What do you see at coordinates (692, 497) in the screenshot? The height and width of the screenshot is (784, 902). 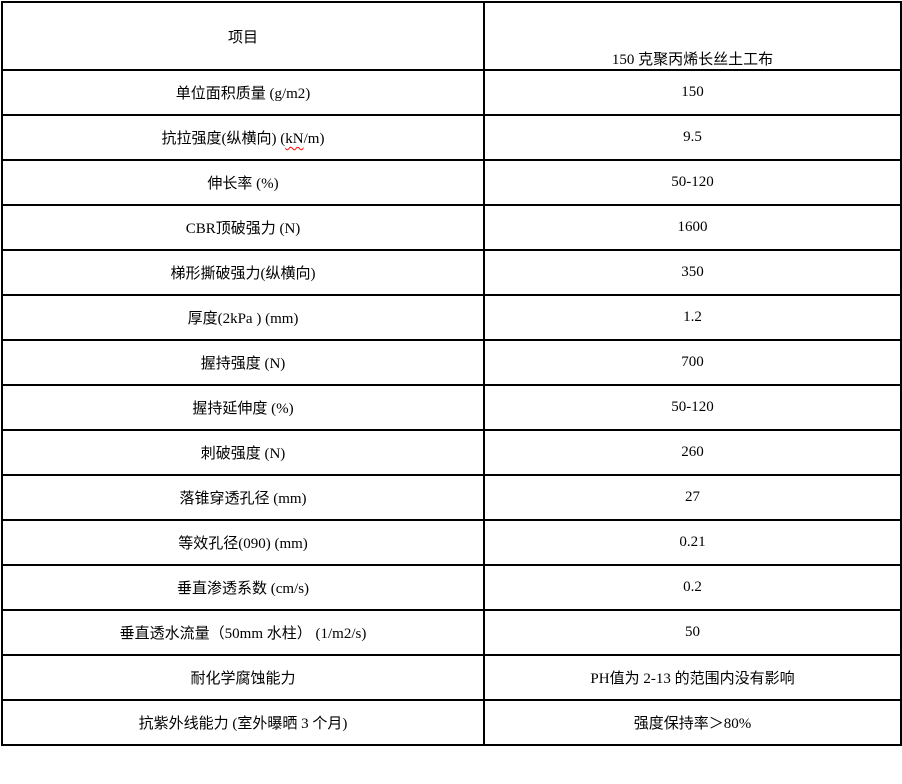 I see `value-cell: 27` at bounding box center [692, 497].